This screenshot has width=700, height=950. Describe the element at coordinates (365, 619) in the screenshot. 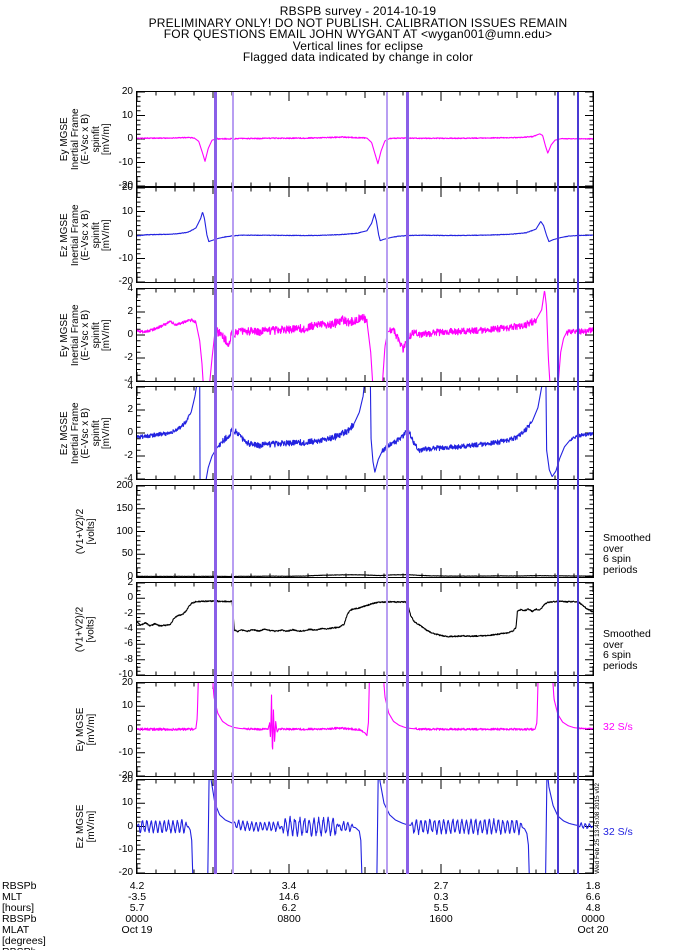

I see `data-trace-v1v2-avg-zoom` at that location.